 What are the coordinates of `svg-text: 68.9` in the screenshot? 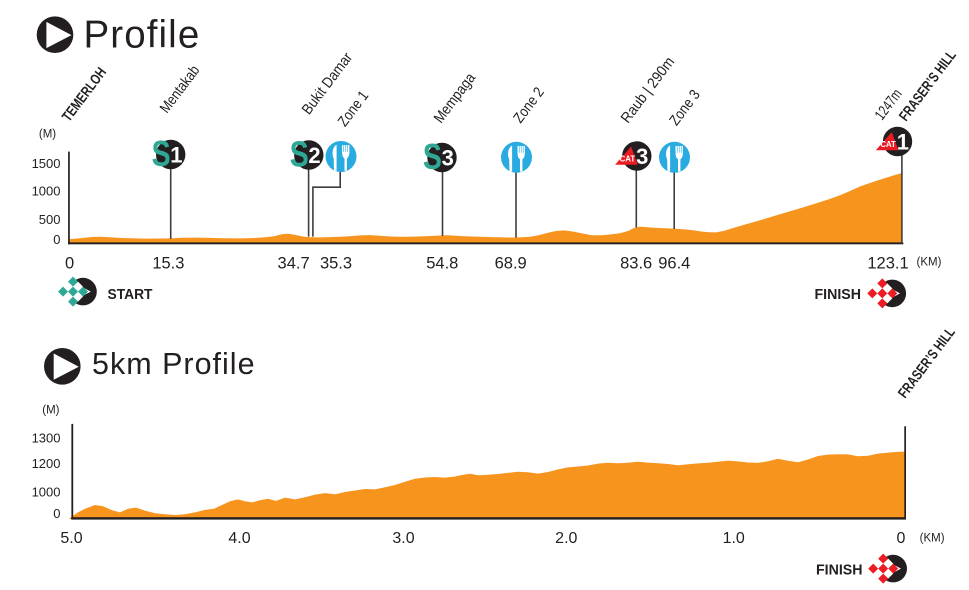 It's located at (511, 263).